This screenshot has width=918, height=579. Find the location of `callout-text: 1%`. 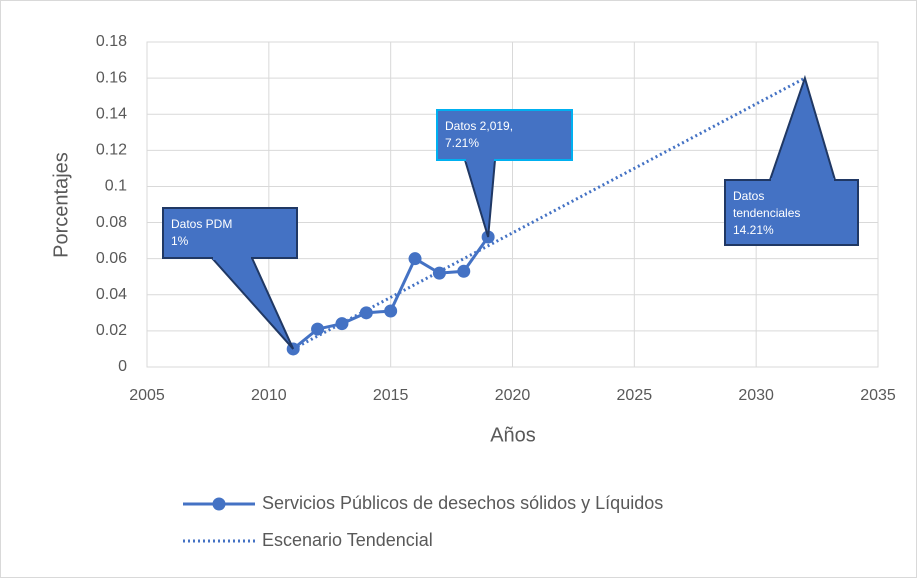

callout-text: 1% is located at coordinates (180, 241).